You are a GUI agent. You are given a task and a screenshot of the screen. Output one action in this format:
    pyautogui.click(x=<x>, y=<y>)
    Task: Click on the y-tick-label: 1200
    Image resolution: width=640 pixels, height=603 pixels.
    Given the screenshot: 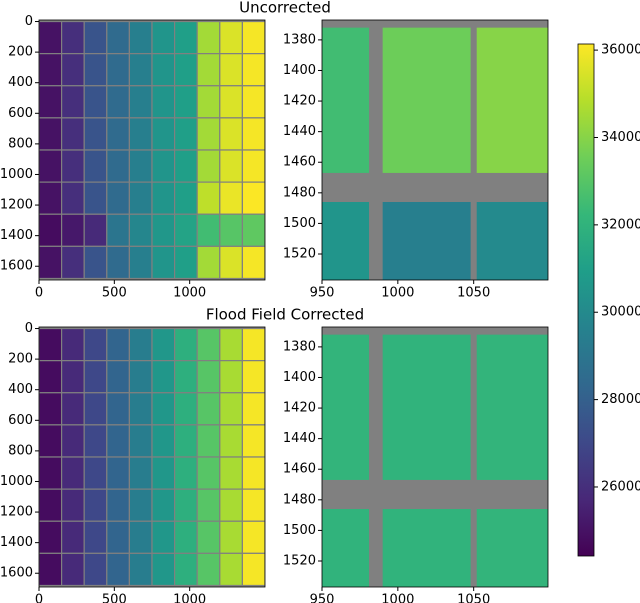 What is the action you would take?
    pyautogui.click(x=16, y=205)
    